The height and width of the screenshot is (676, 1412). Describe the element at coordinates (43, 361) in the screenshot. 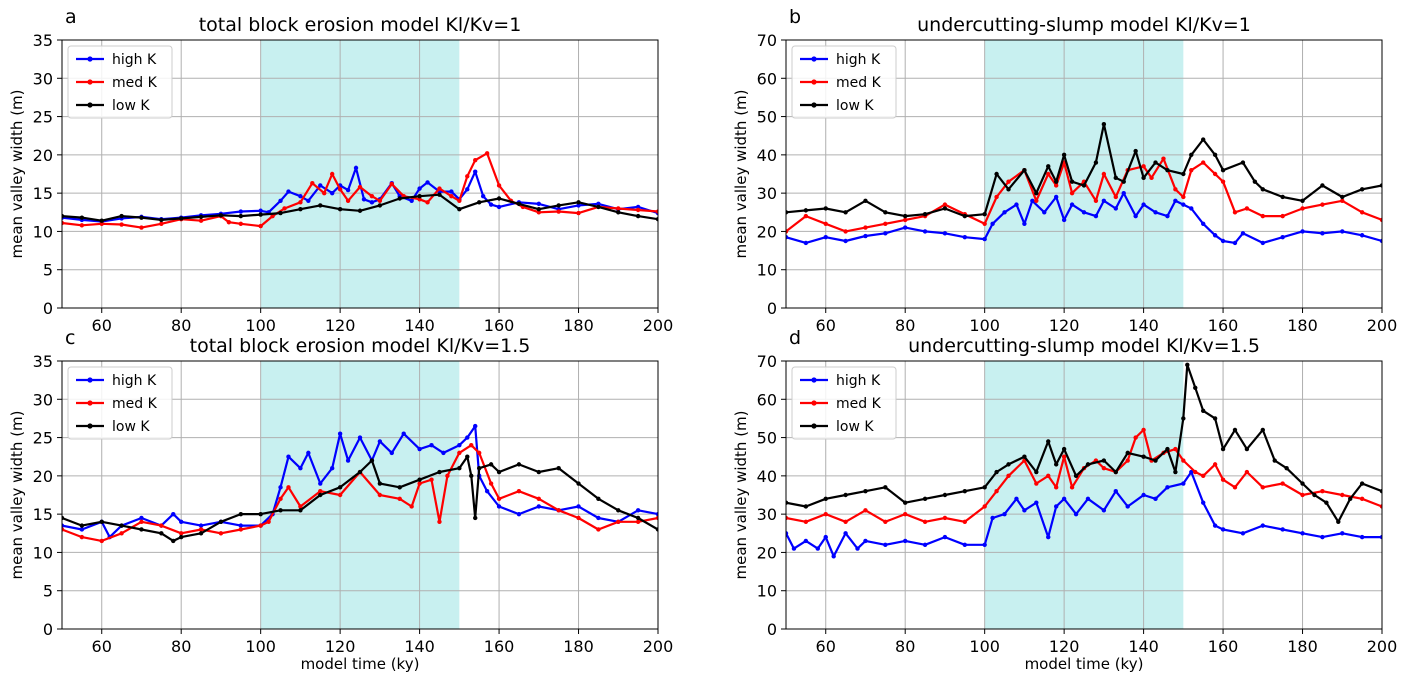

I see `y-tick-label: 35` at that location.